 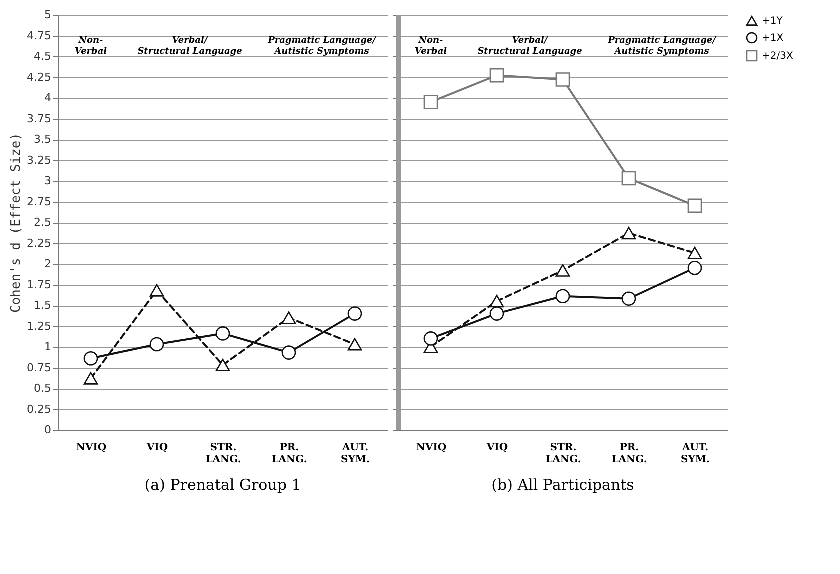 I want to click on y-tick-label: 0.25, so click(x=39, y=409).